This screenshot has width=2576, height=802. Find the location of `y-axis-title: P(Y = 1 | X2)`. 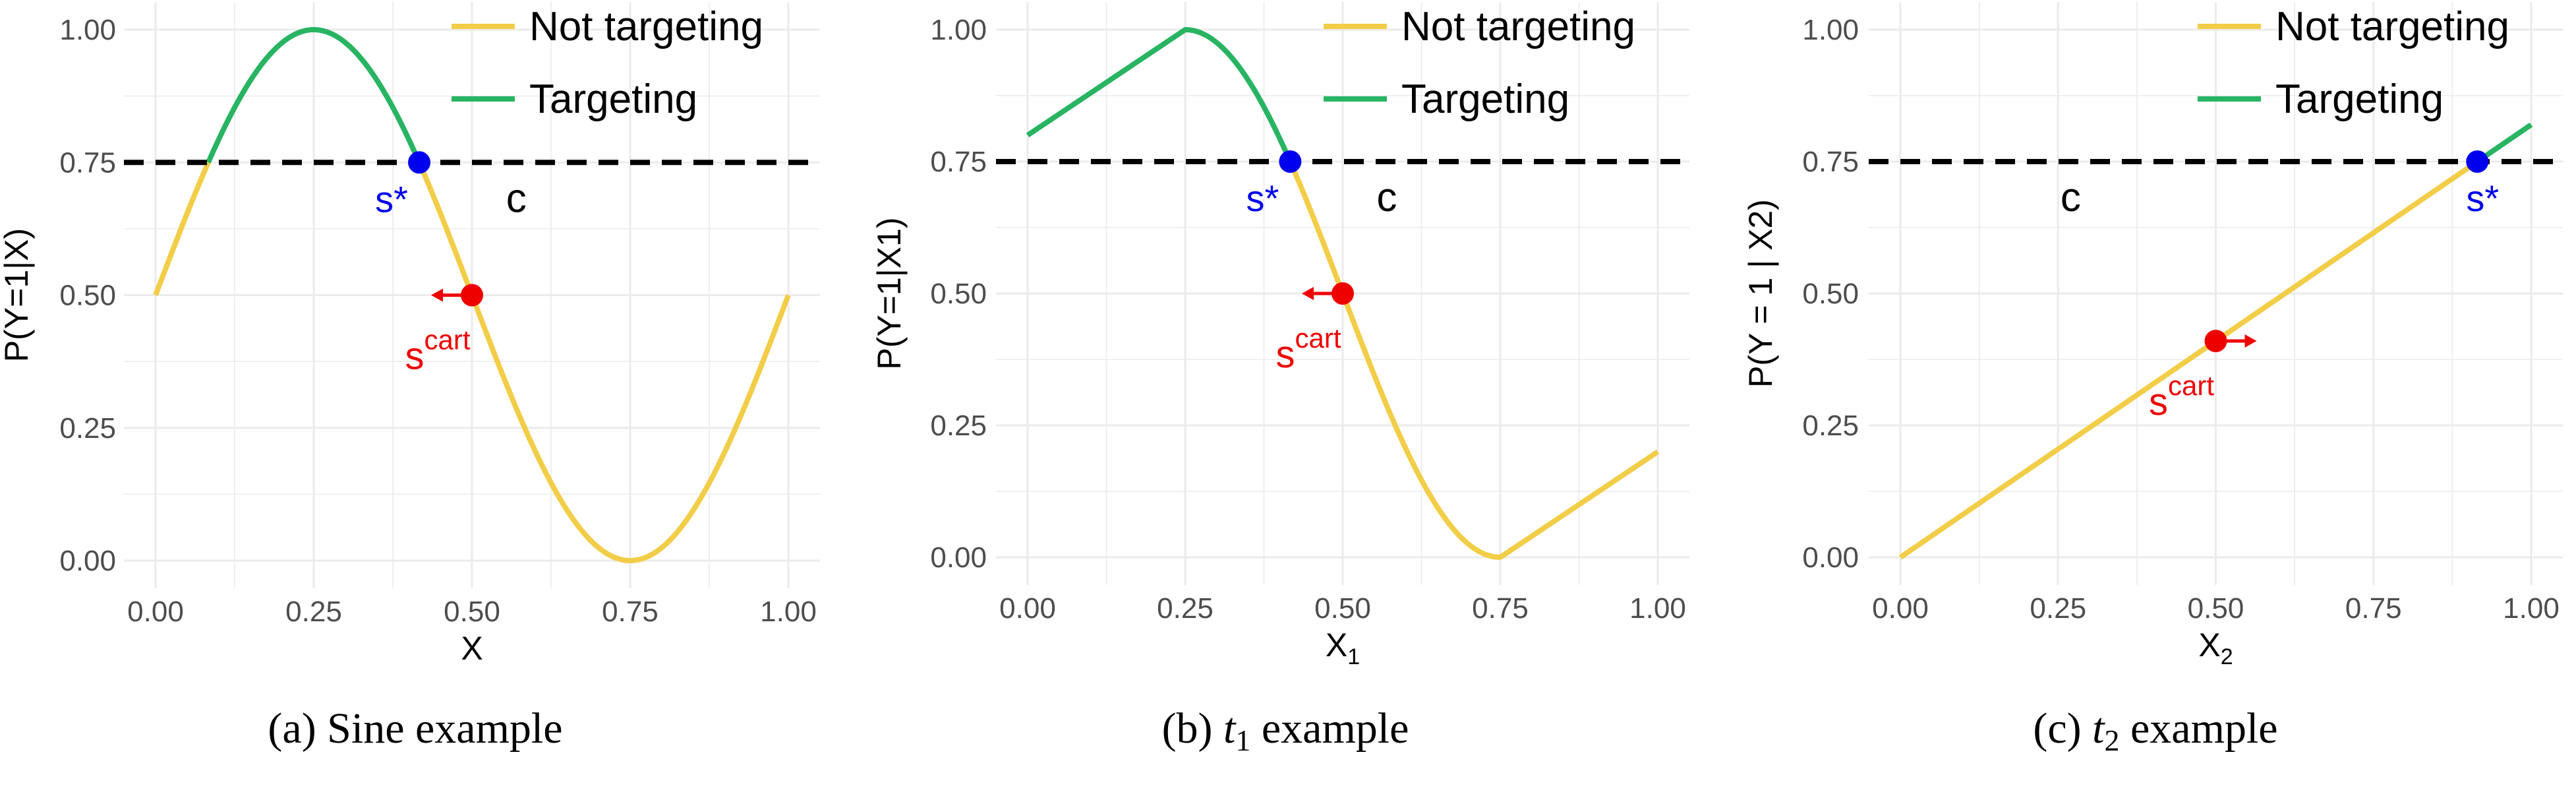

y-axis-title: P(Y = 1 | X2) is located at coordinates (1761, 293).